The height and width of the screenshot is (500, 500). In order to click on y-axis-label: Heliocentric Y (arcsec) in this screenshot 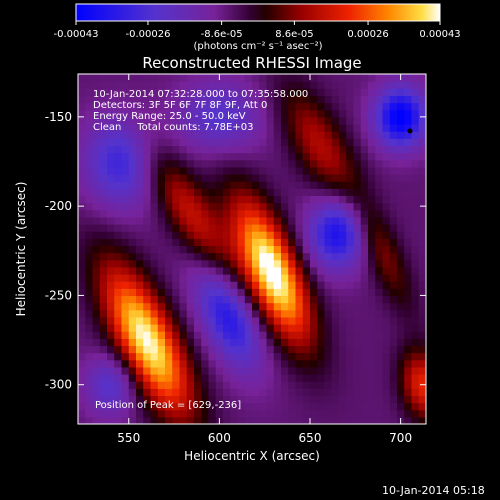, I will do `click(21, 249)`.